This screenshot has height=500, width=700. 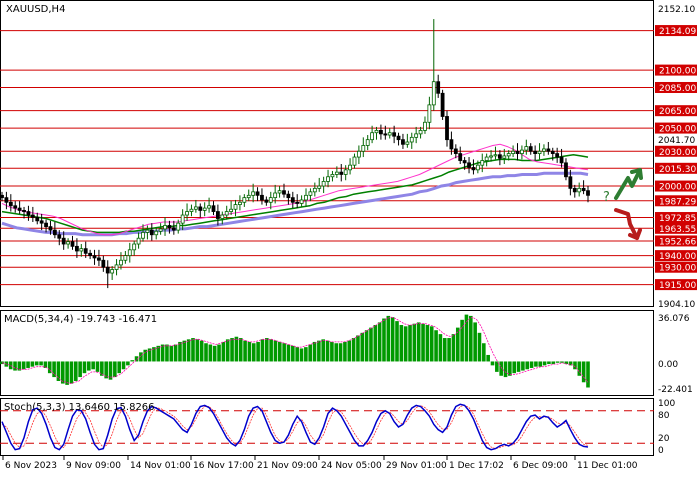 What do you see at coordinates (674, 319) in the screenshot?
I see `macd-axis-label-top: 36.076` at bounding box center [674, 319].